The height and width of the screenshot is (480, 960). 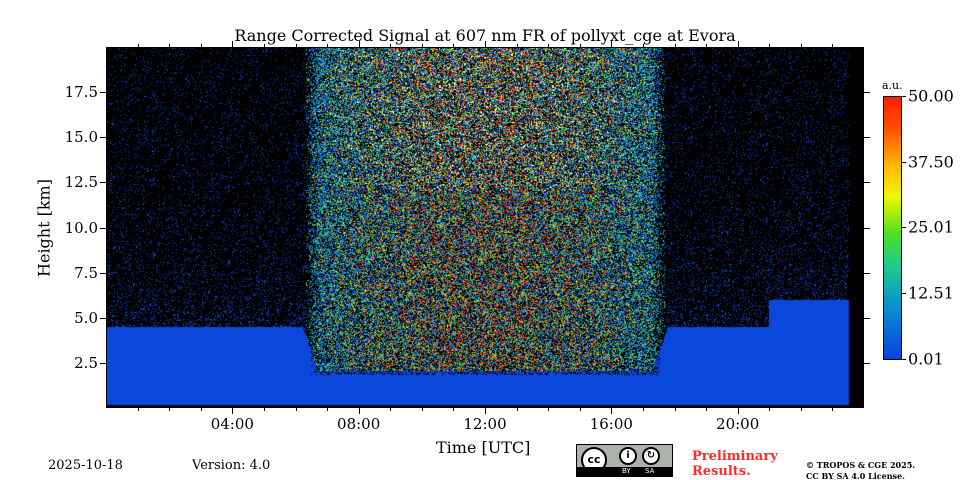 I want to click on license-band: BY SA, so click(x=624, y=471).